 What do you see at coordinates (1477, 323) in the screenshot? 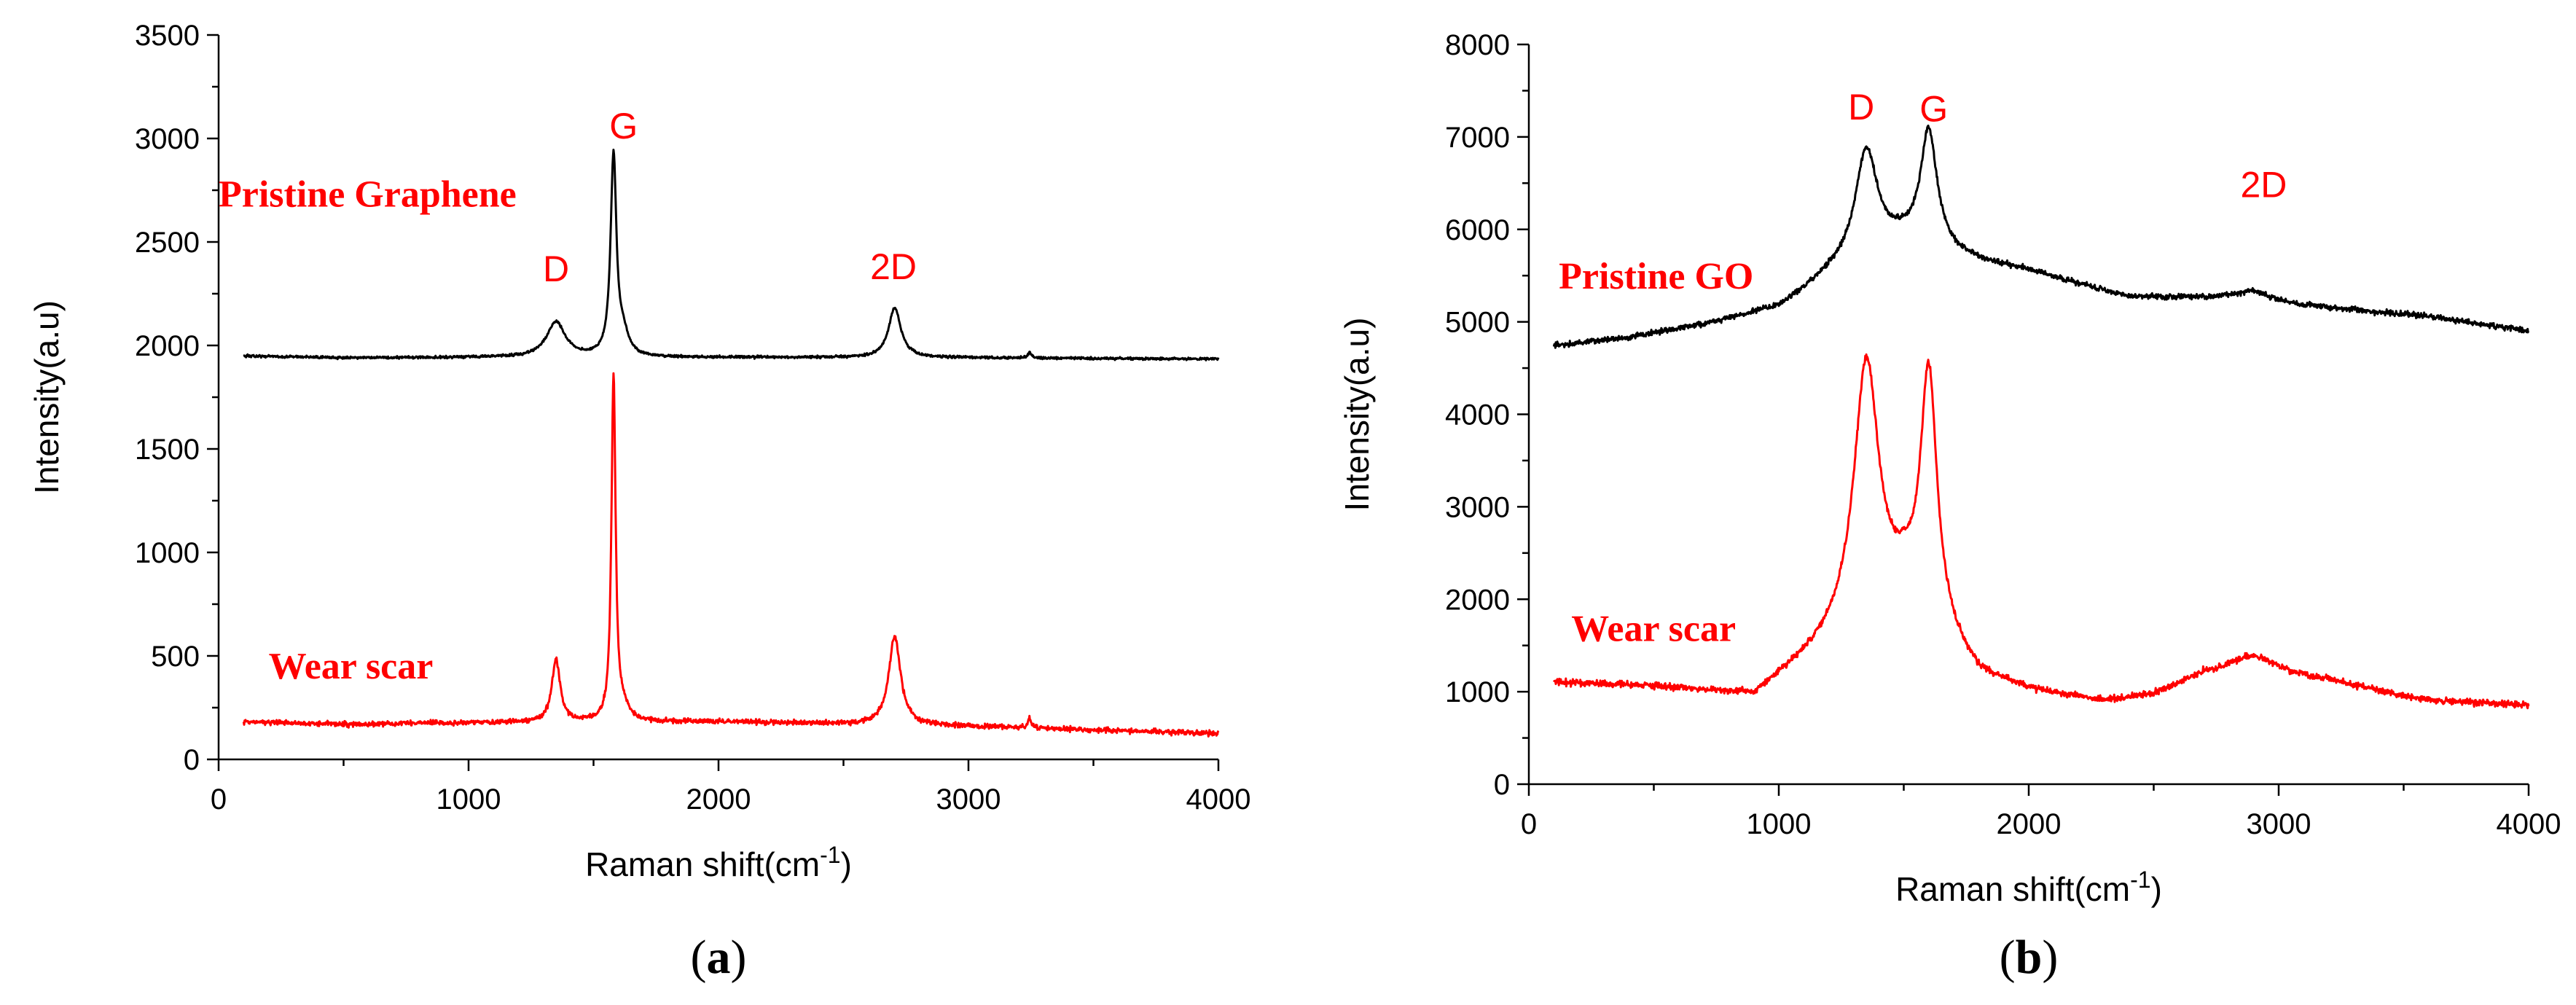
I see `chart-b-y-tick-label: 5000` at bounding box center [1477, 323].